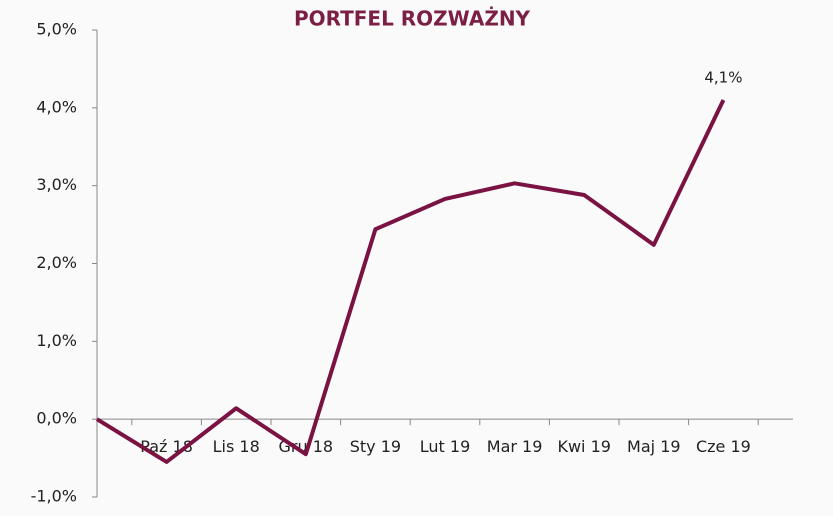 This screenshot has height=516, width=833. Describe the element at coordinates (412, 19) in the screenshot. I see `chart-title: PORTFEL ROZWAŻNY` at that location.